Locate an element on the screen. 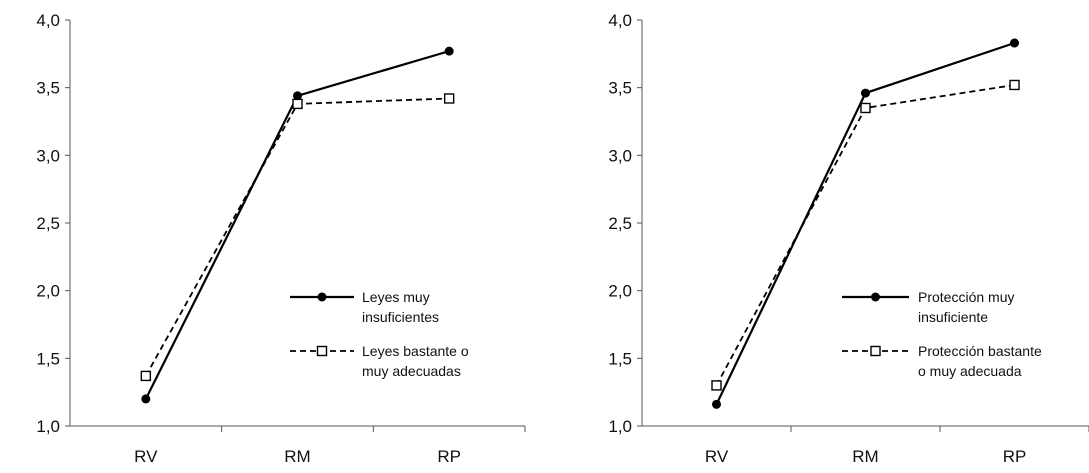  legend-label: insuficientes is located at coordinates (400, 317).